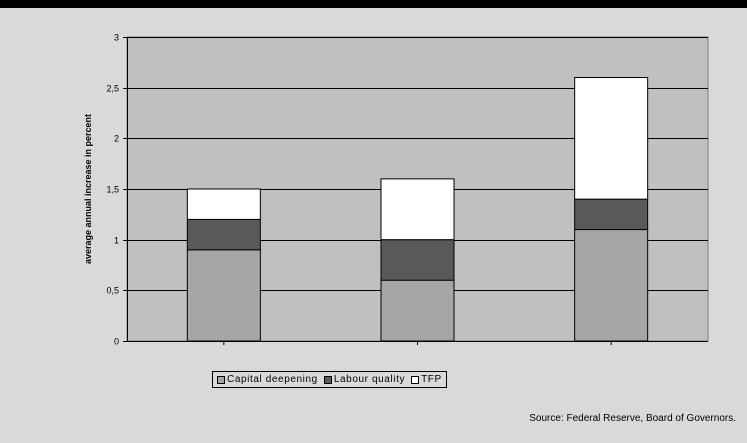  Describe the element at coordinates (272, 379) in the screenshot. I see `legend-label: Capital deepening` at that location.